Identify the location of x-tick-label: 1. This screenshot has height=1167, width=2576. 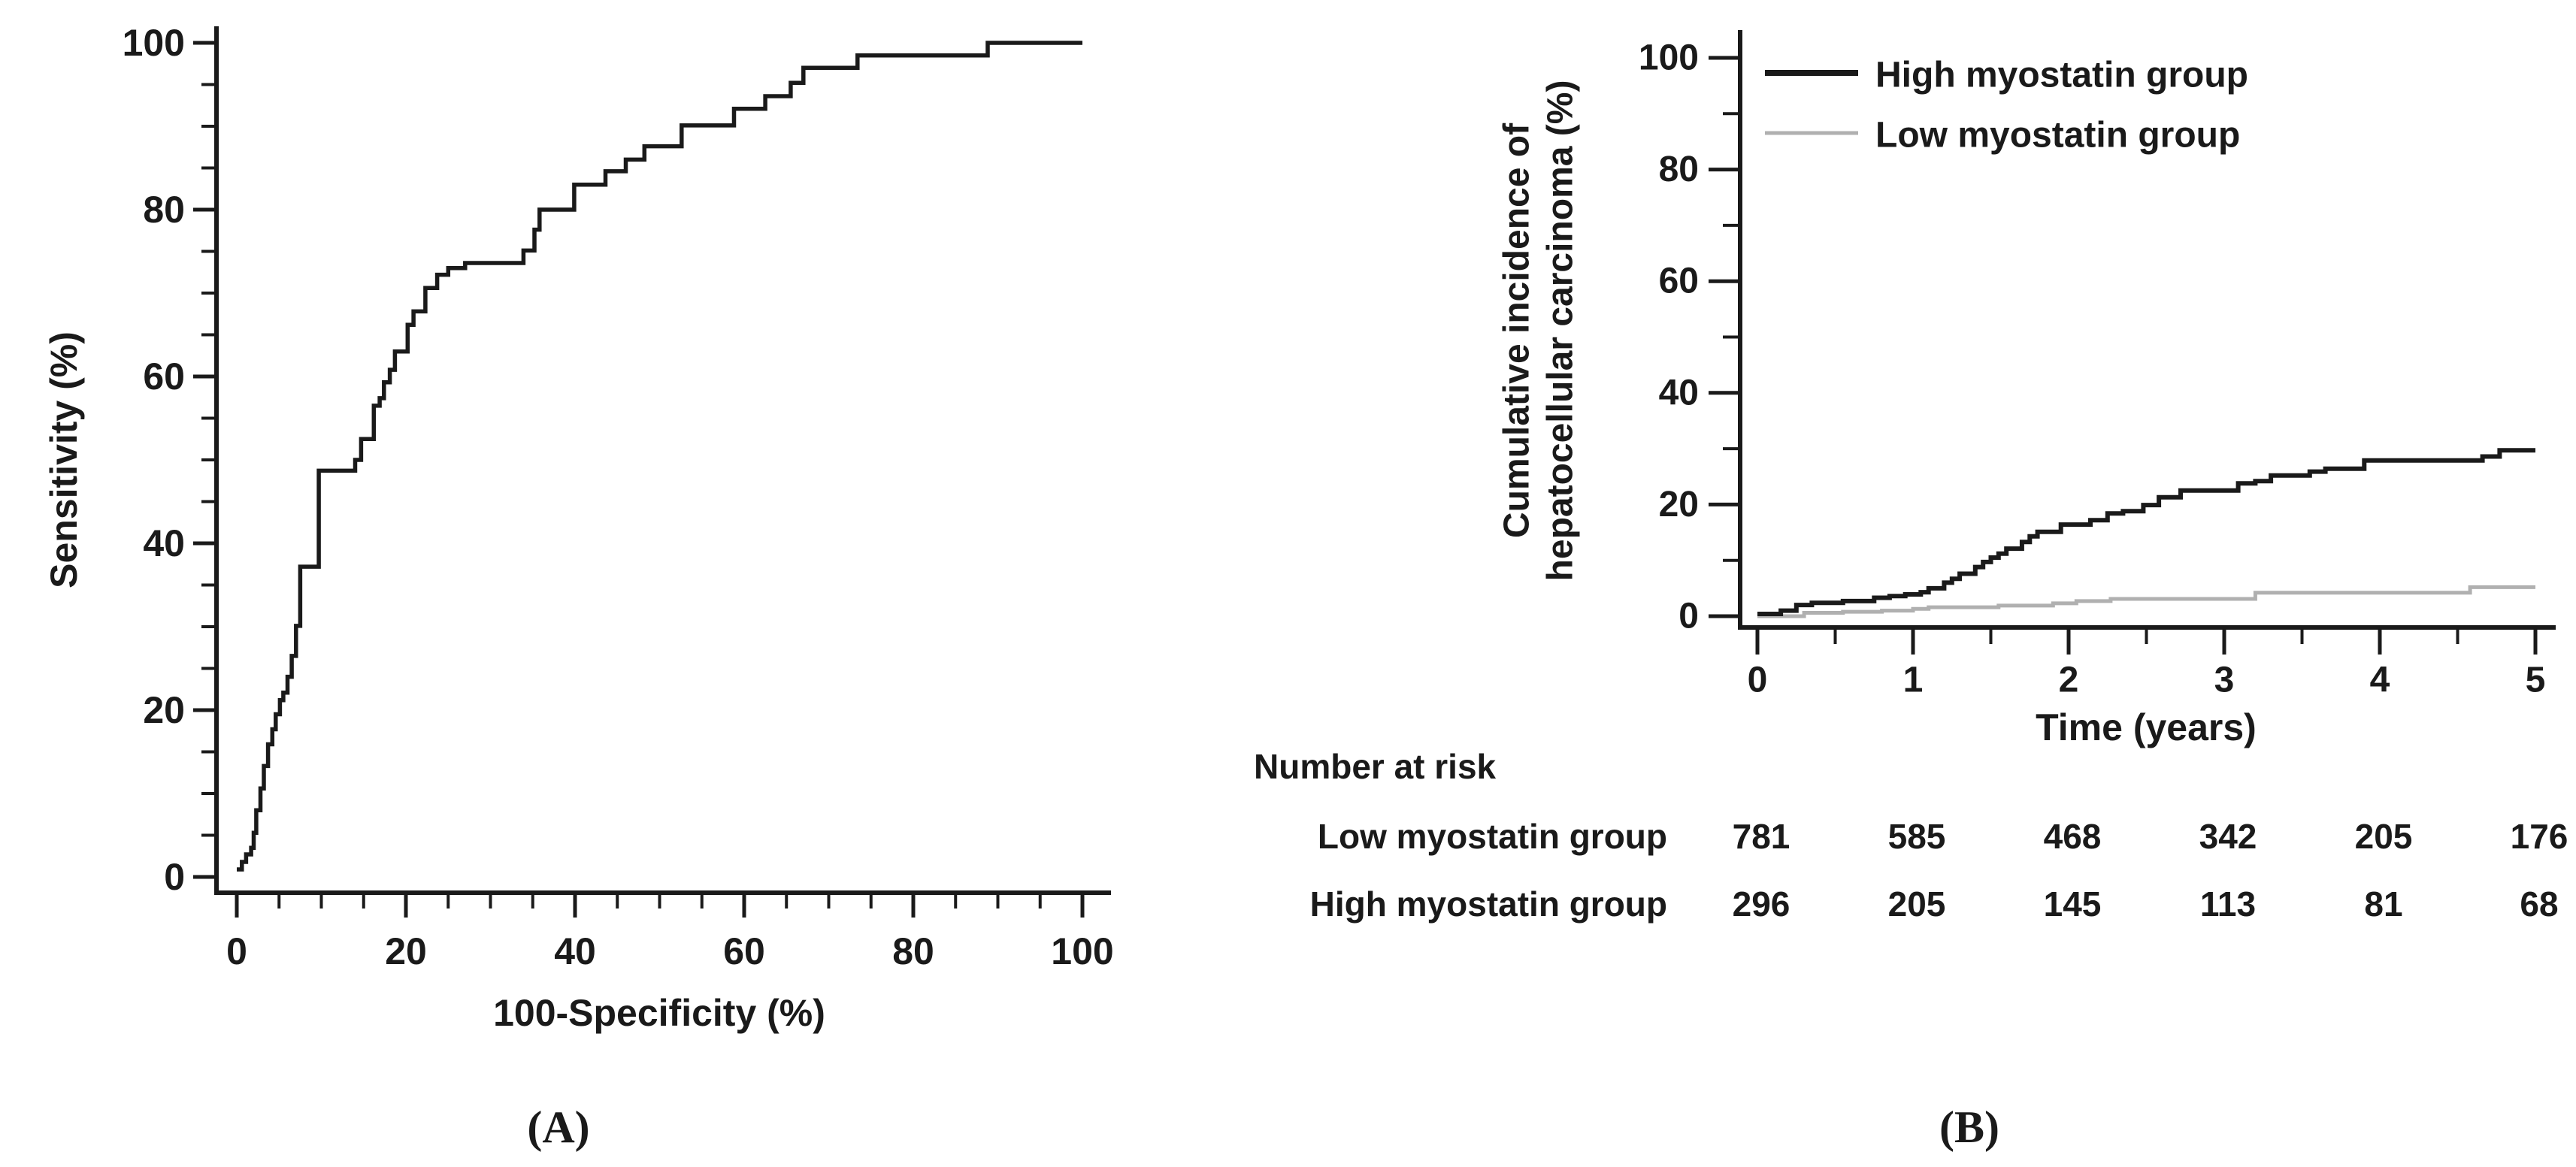
(1913, 680).